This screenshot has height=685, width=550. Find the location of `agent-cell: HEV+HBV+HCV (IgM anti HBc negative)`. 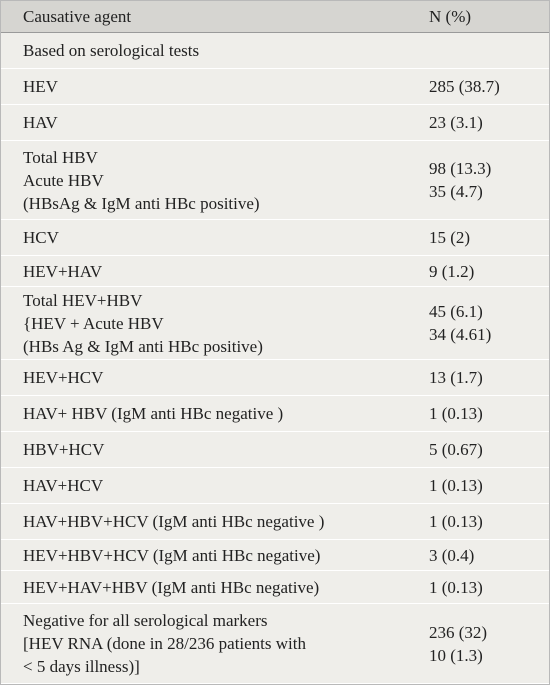

agent-cell: HEV+HBV+HCV (IgM anti HBc negative) is located at coordinates (206, 555).